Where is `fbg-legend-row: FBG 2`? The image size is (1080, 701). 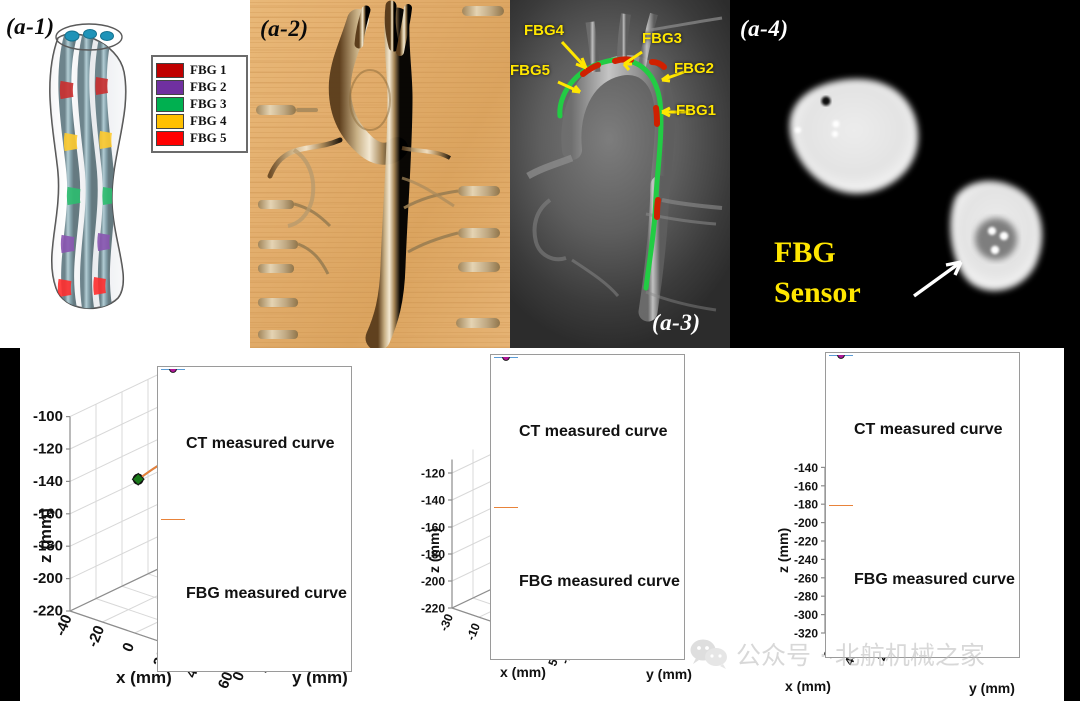
fbg-legend-row: FBG 2 is located at coordinates (199, 87).